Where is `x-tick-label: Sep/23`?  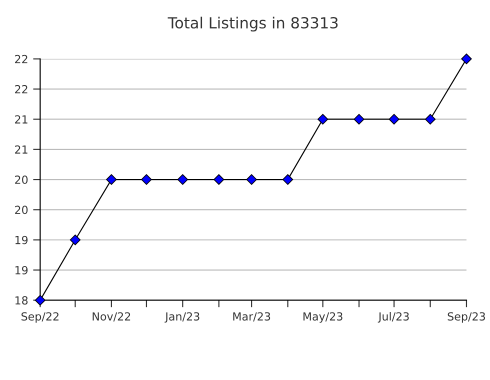
x-tick-label: Sep/23 is located at coordinates (466, 317).